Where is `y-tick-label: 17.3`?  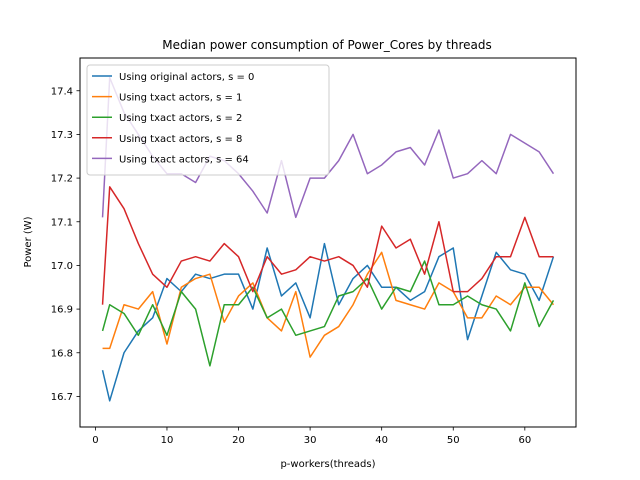 y-tick-label: 17.3 is located at coordinates (62, 135).